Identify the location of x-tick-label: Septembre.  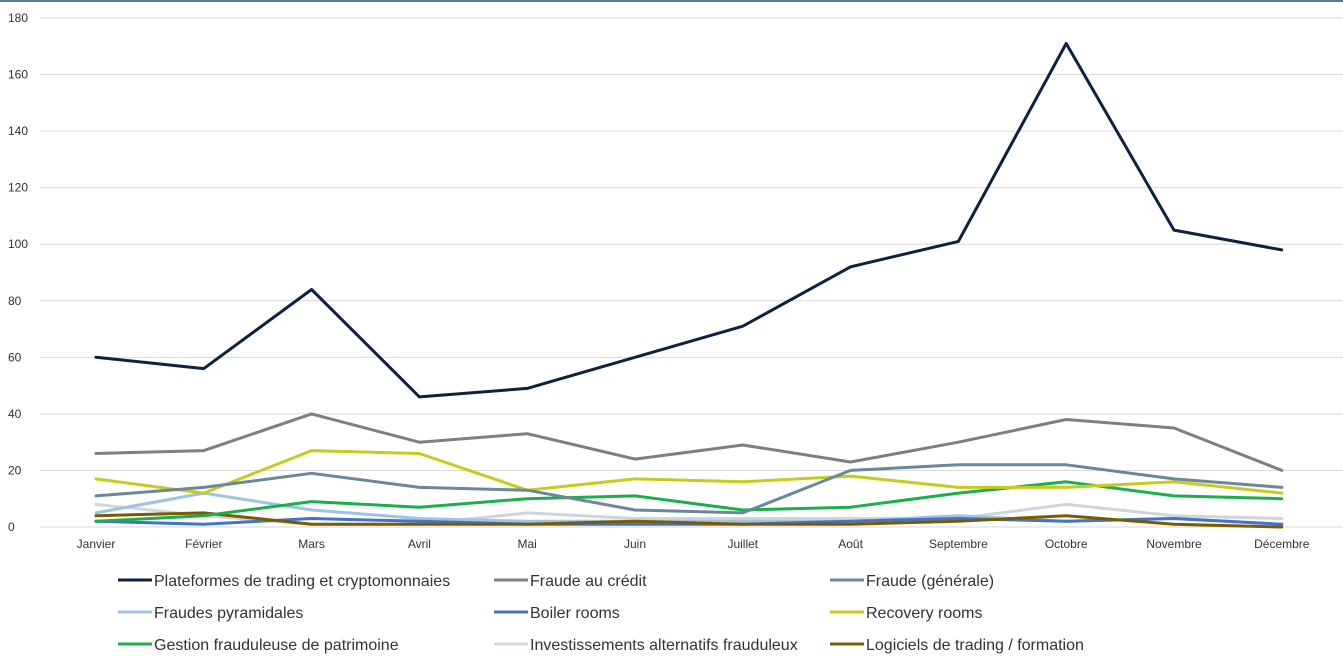
(958, 544).